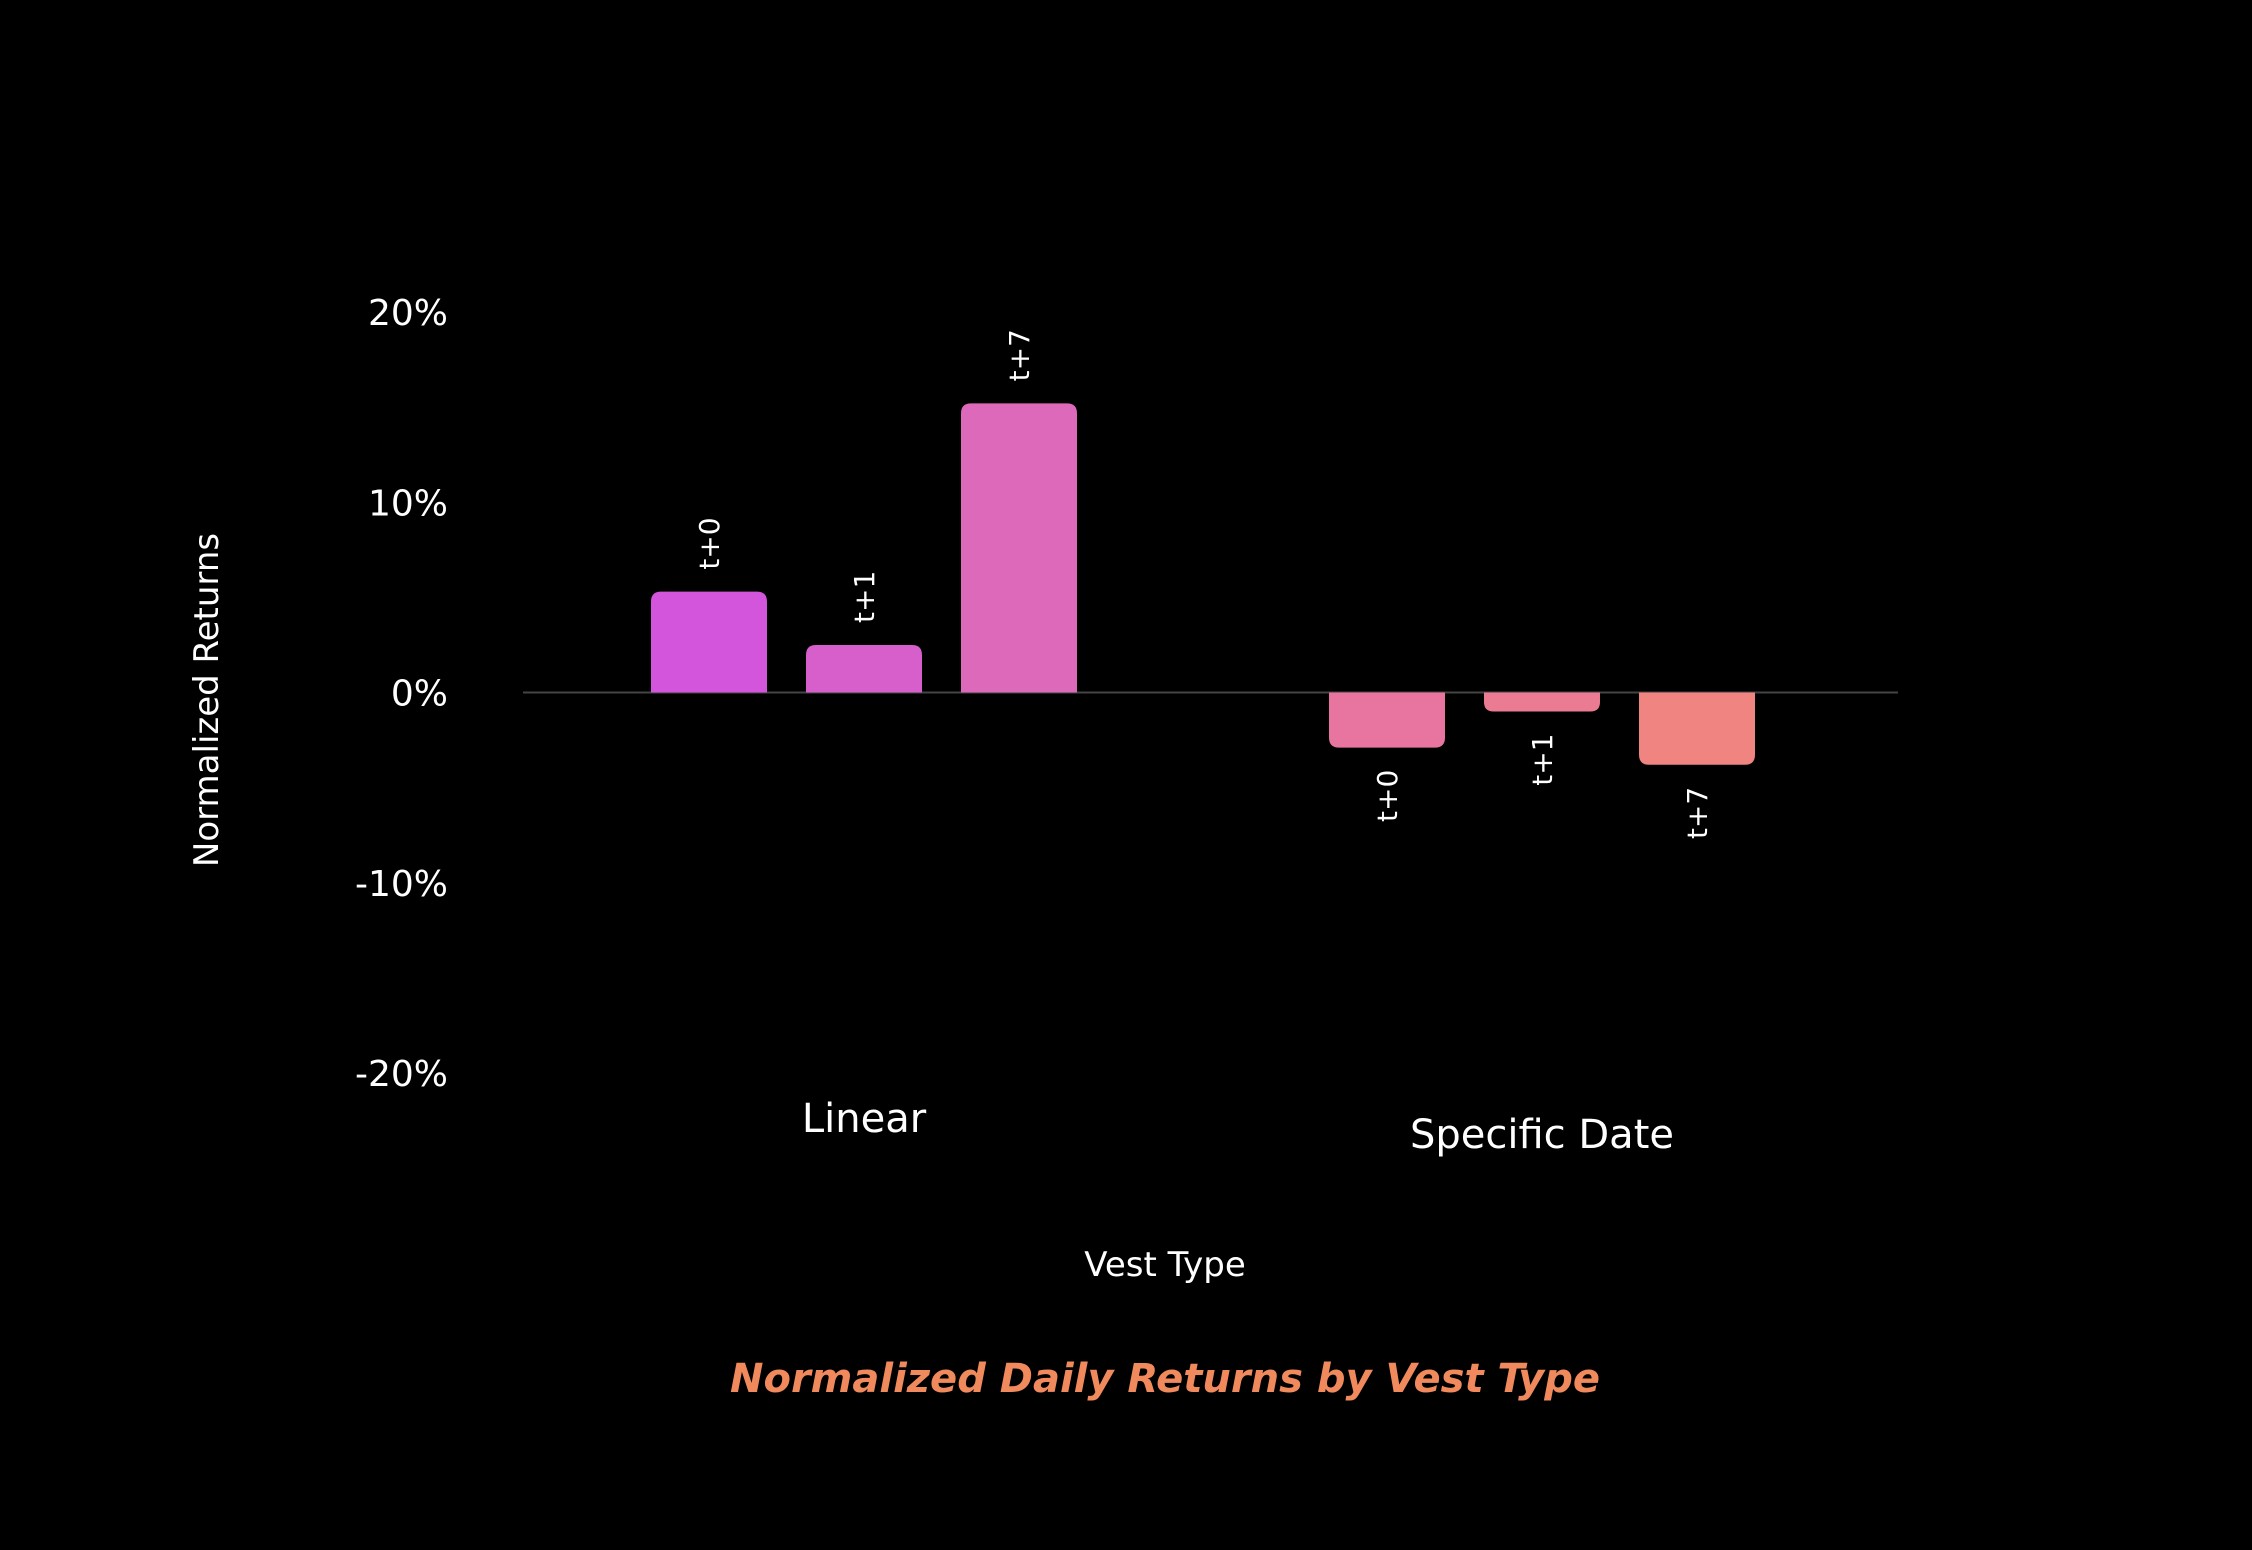 The image size is (2252, 1550). Describe the element at coordinates (207, 700) in the screenshot. I see `y-axis-title: Normalized Returns` at that location.